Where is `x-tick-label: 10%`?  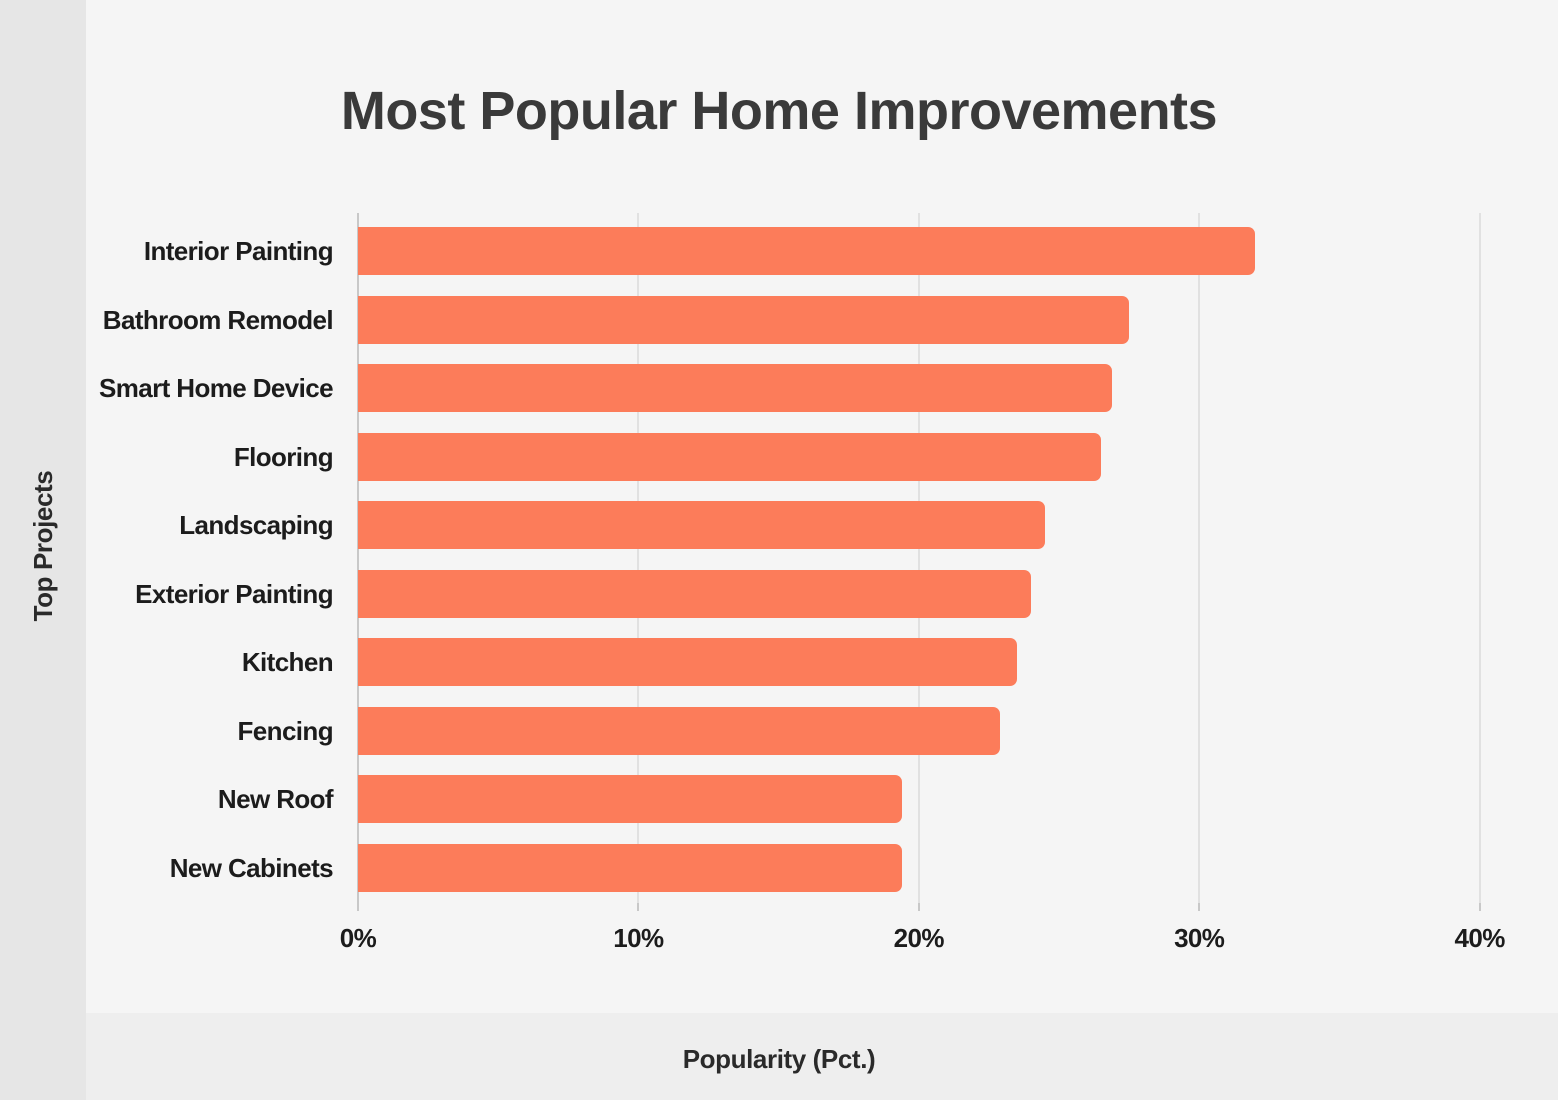
x-tick-label: 10% is located at coordinates (638, 938).